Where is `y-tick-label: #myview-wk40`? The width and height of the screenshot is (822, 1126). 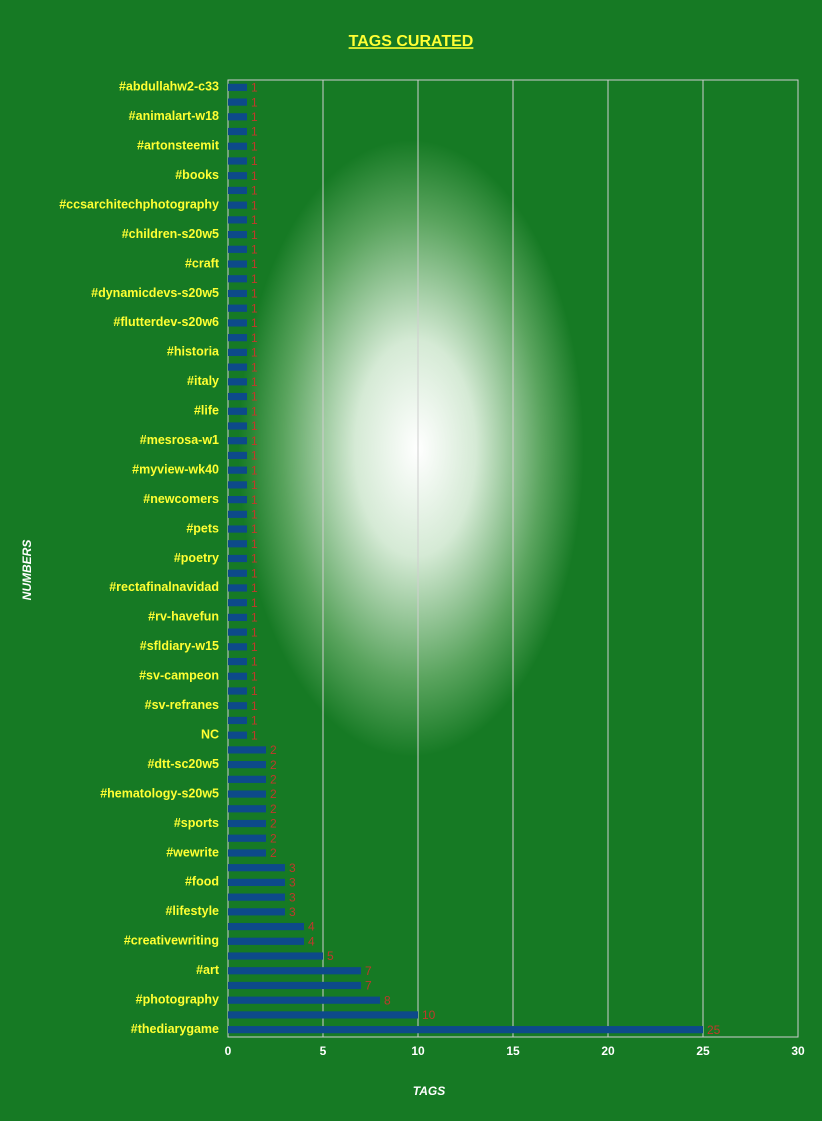 y-tick-label: #myview-wk40 is located at coordinates (175, 469).